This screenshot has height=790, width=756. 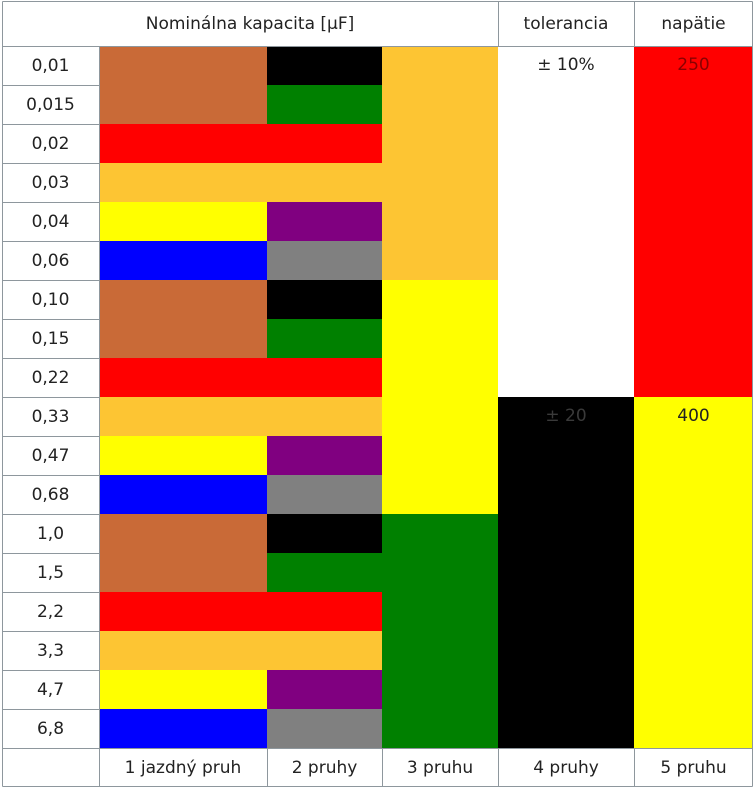 I want to click on capacity-value: 6,8, so click(x=50, y=729).